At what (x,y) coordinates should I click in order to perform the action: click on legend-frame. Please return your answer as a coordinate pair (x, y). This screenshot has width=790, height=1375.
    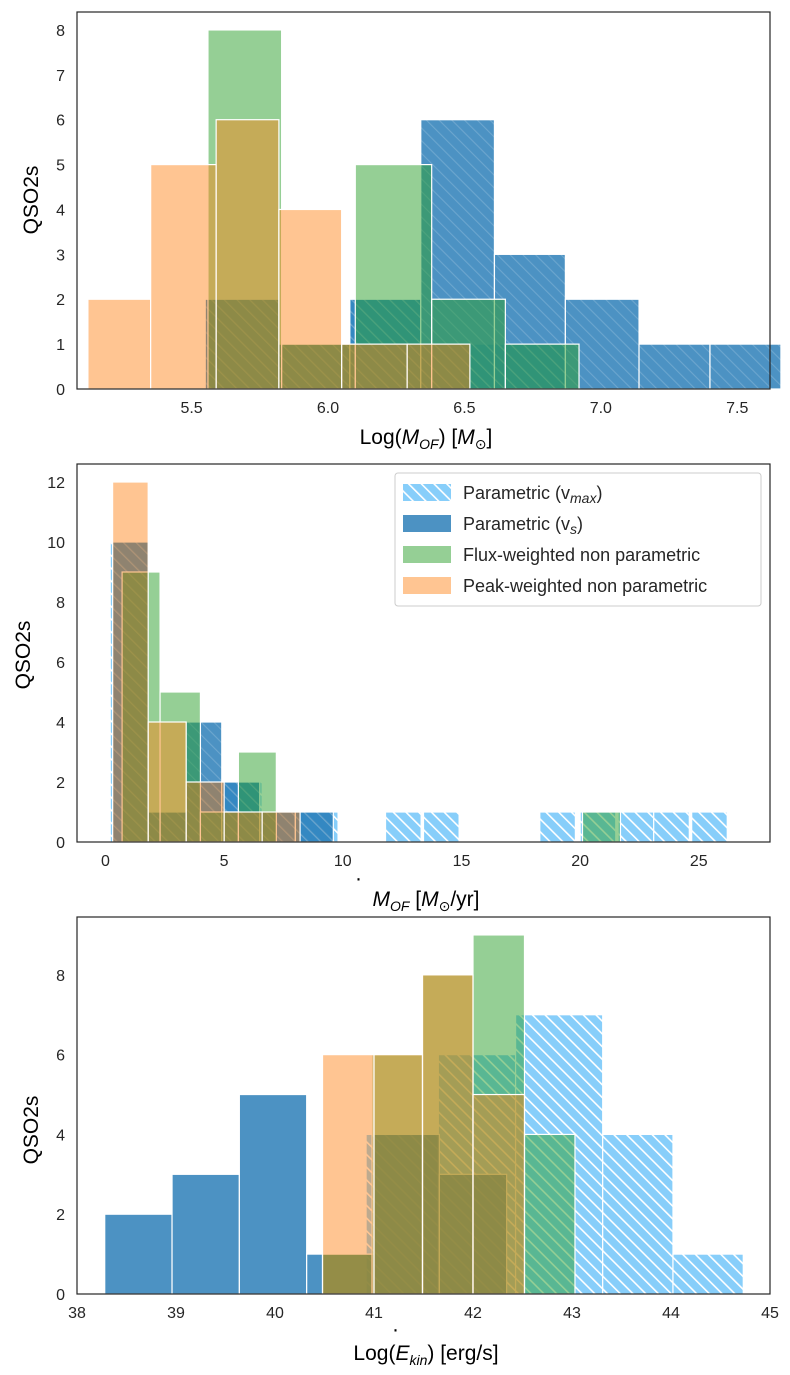
    Looking at the image, I should click on (578, 539).